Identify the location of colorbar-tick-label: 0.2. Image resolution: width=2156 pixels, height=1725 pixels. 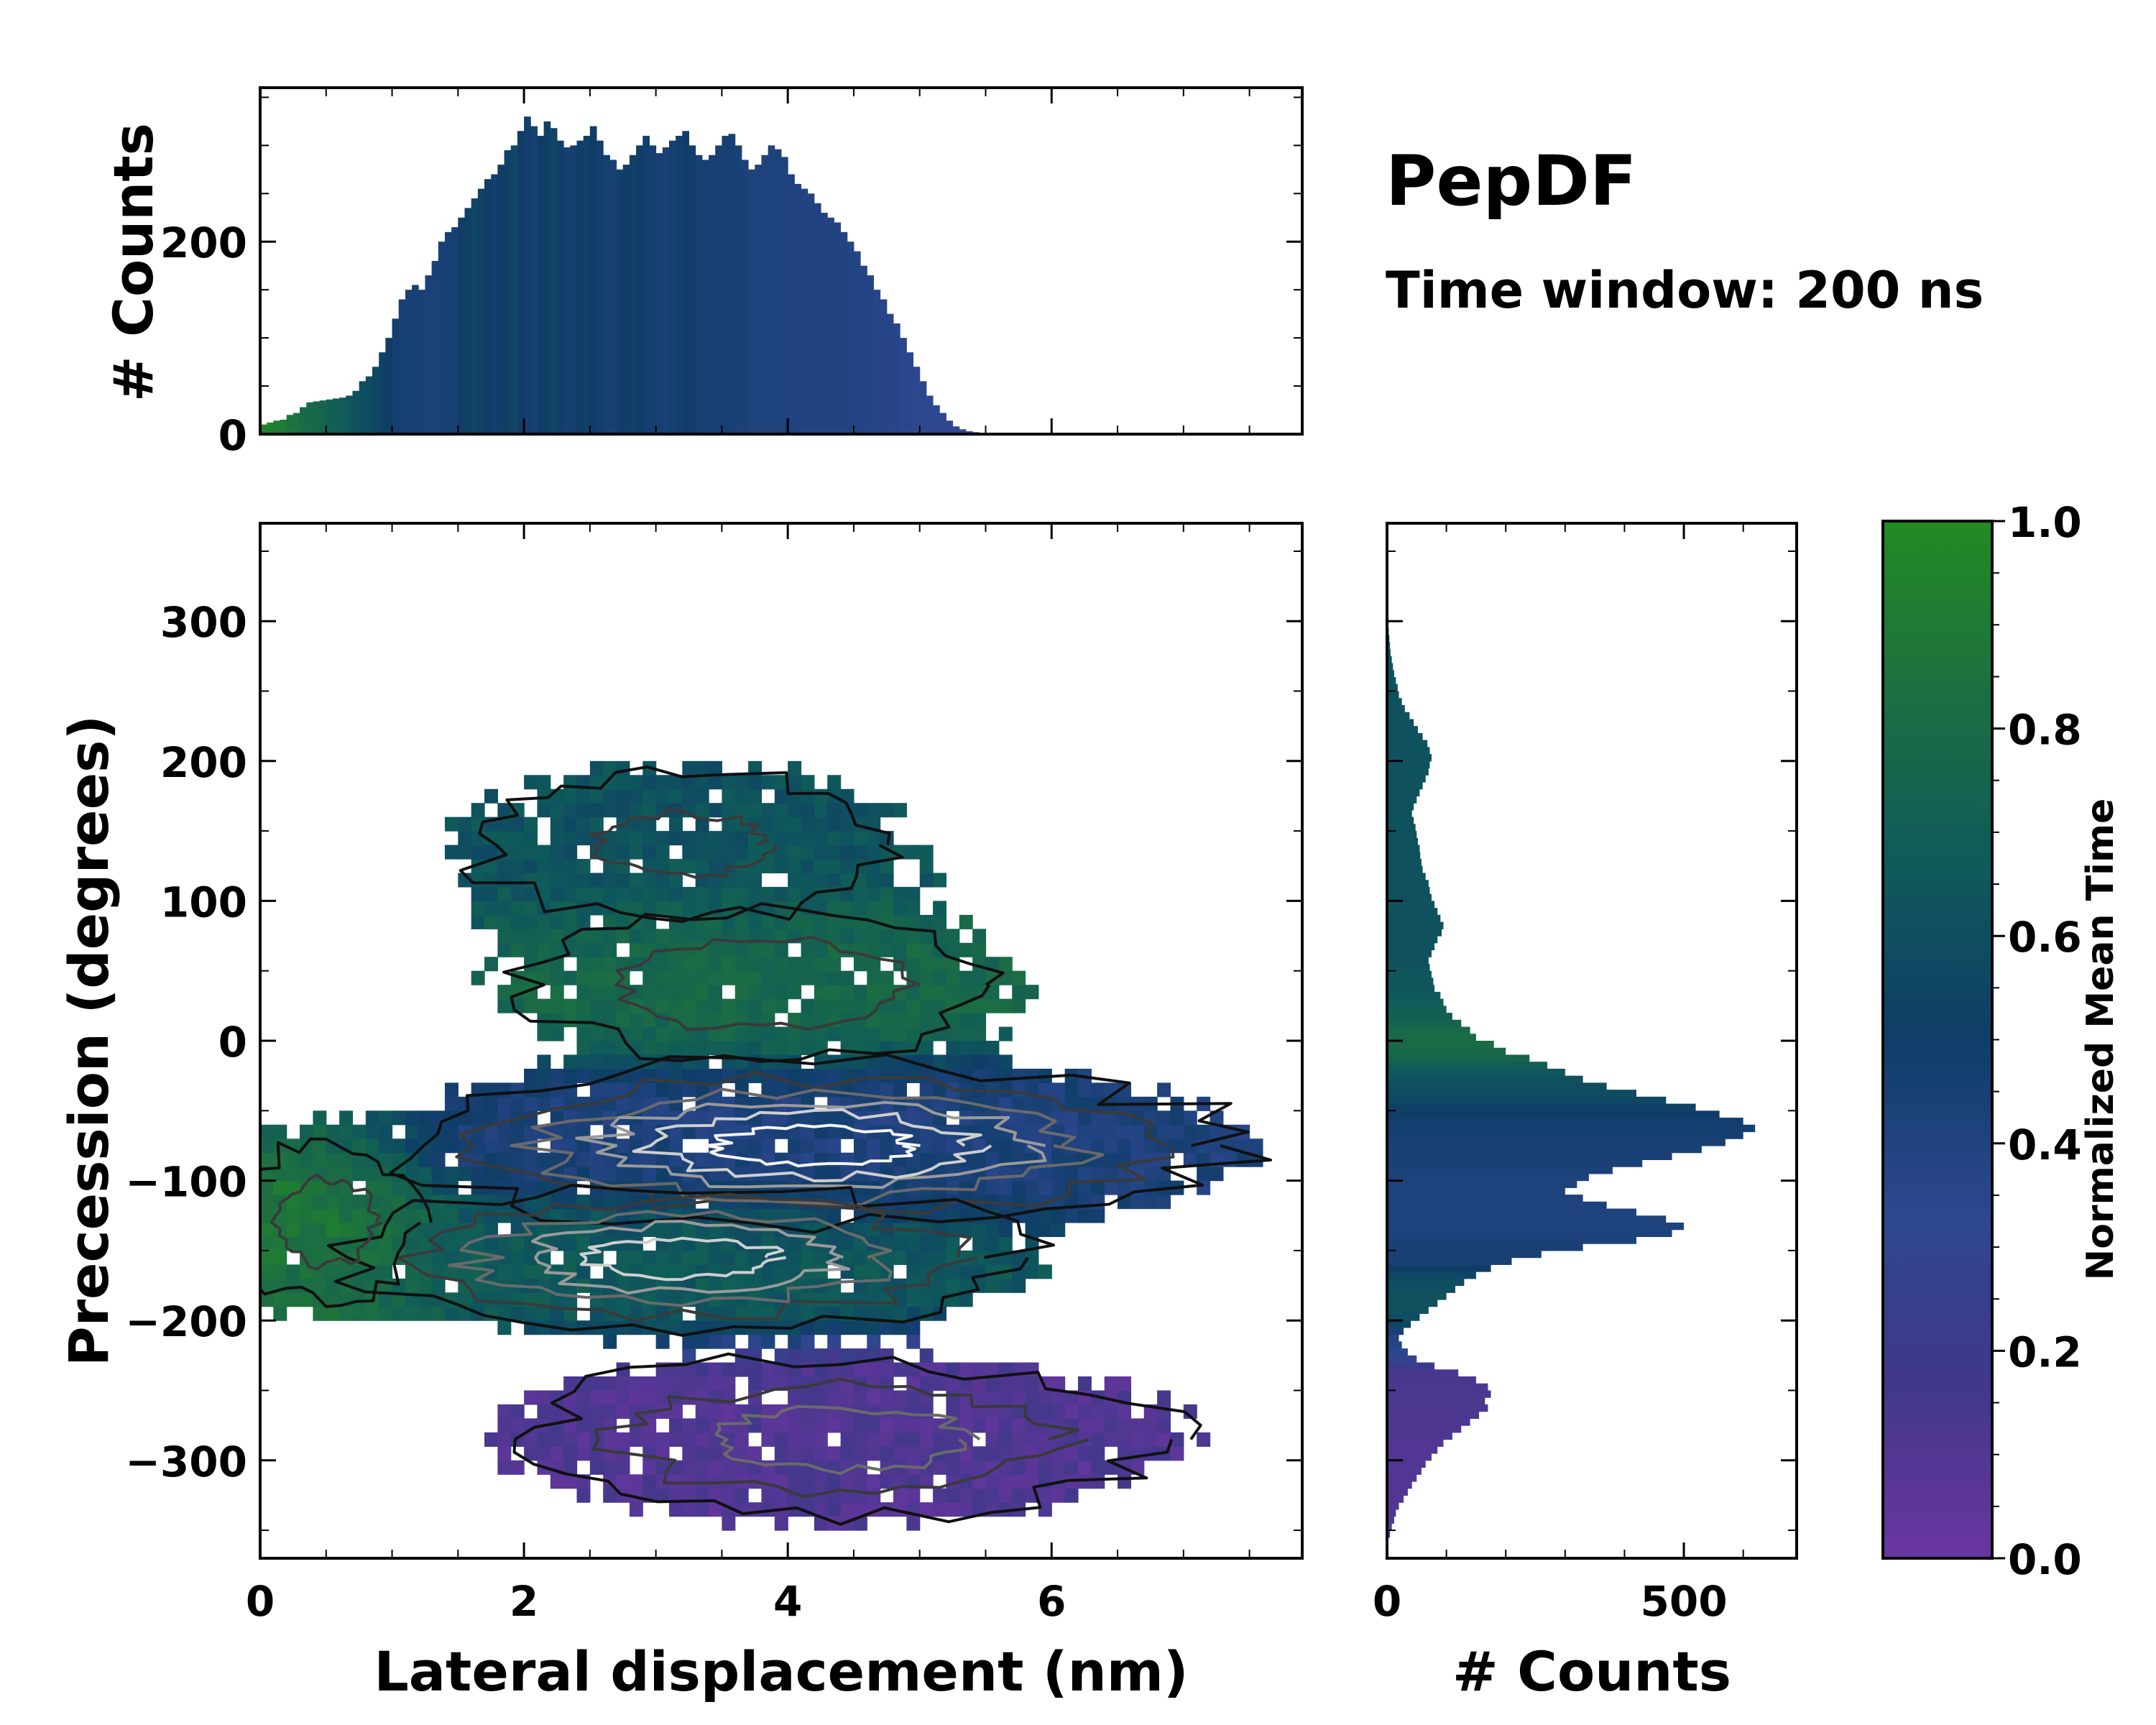
(2045, 1352).